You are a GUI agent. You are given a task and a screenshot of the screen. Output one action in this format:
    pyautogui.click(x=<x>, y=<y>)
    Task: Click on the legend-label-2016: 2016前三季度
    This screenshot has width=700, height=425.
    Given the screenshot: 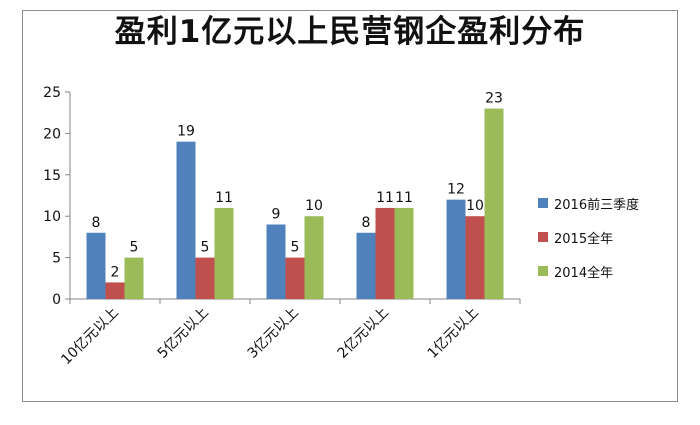 What is the action you would take?
    pyautogui.click(x=597, y=205)
    